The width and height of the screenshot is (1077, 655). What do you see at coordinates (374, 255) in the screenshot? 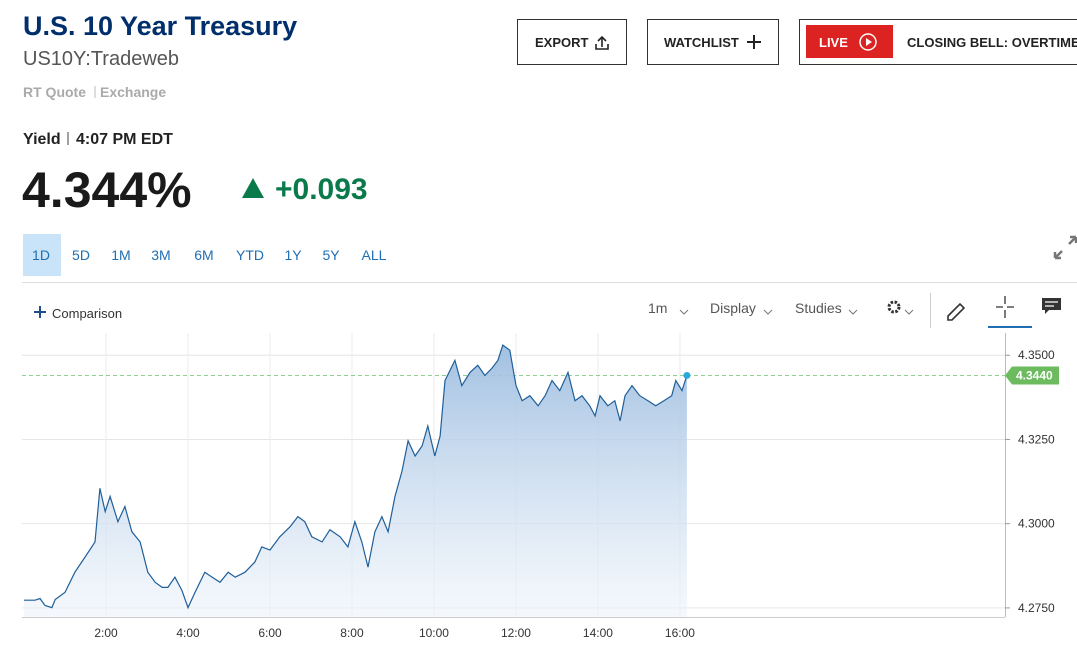
I see `range-tab: ALL` at bounding box center [374, 255].